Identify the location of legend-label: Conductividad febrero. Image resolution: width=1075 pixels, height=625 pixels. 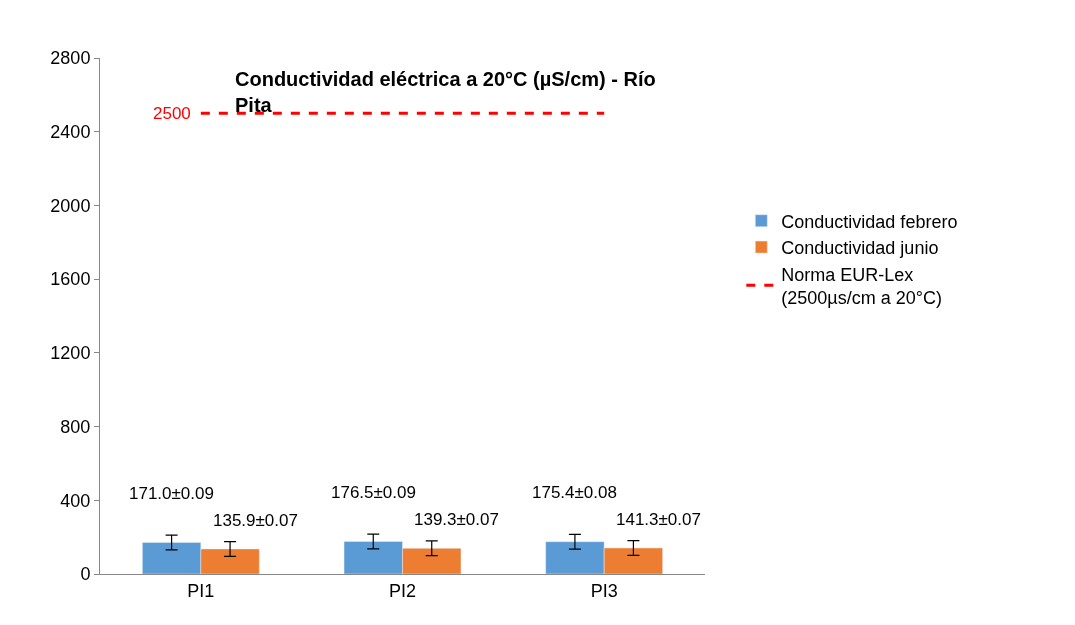
(869, 221).